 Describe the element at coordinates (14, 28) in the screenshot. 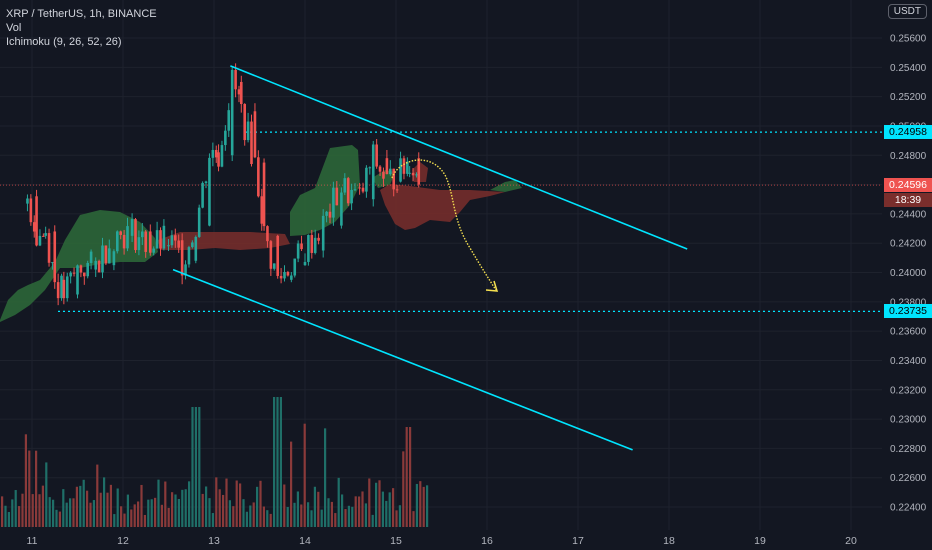

I see `volume-indicator-label: Vol` at that location.